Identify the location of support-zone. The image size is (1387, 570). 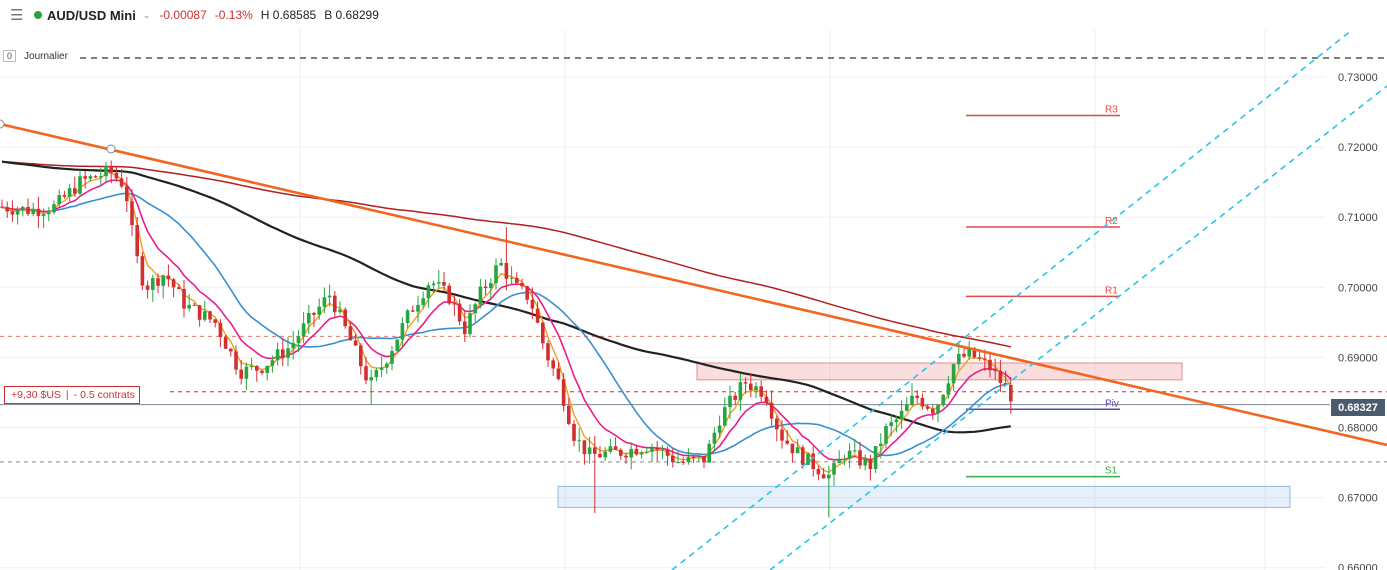
(924, 496).